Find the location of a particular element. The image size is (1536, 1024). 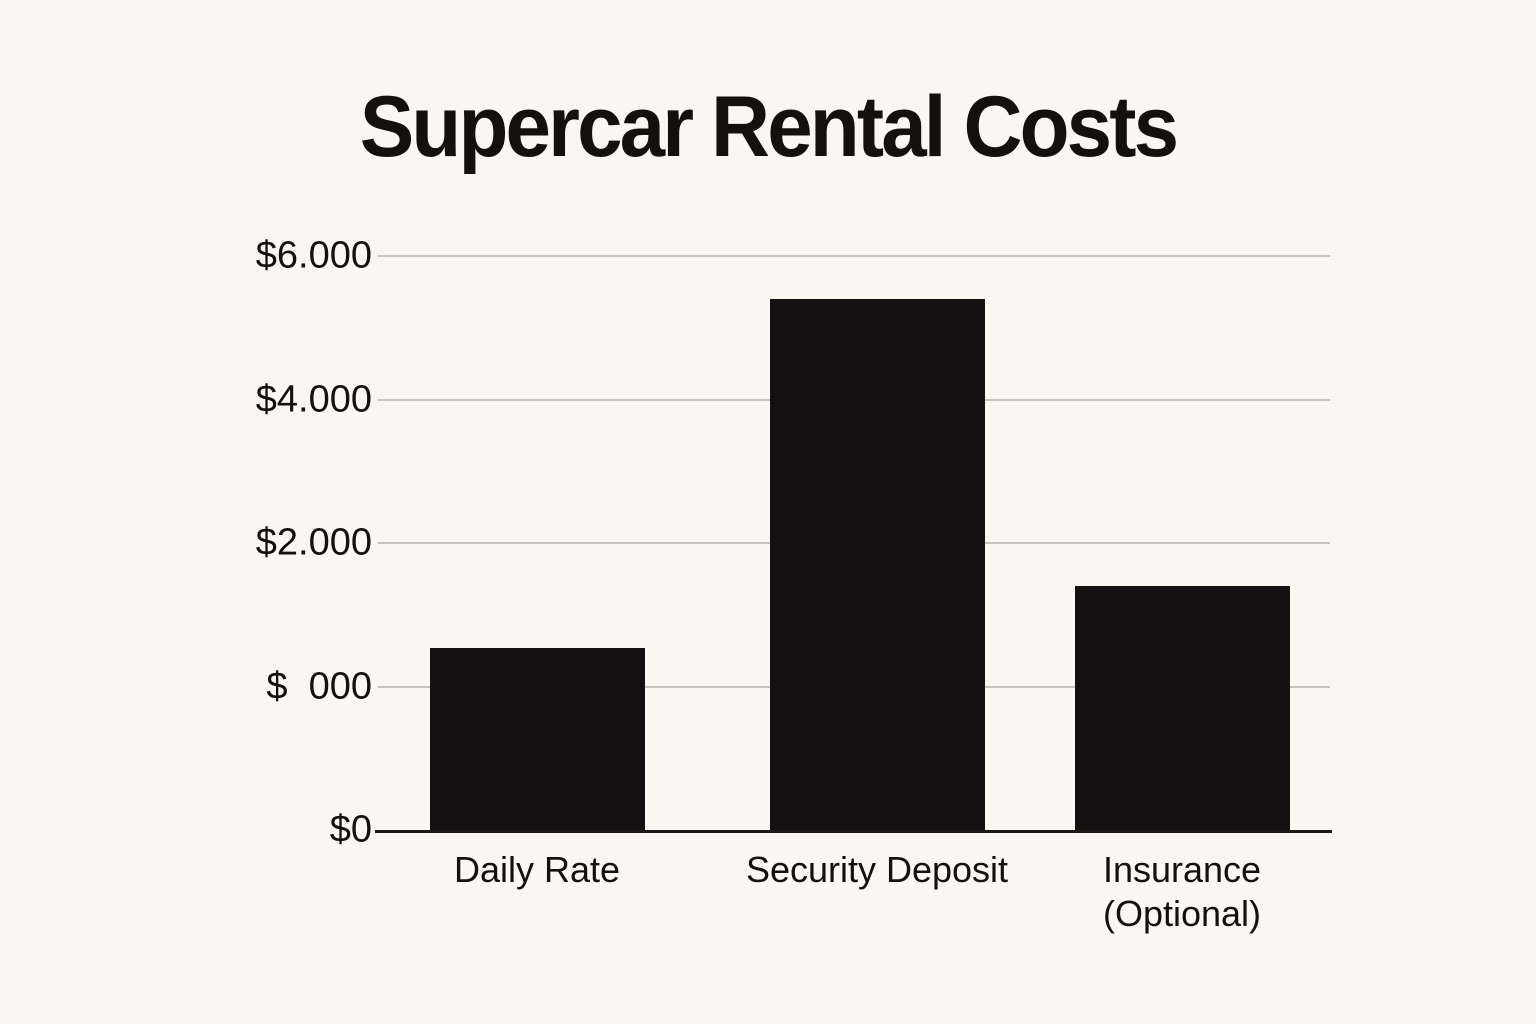

y-axis-tick-label: $ 000 is located at coordinates (319, 686).